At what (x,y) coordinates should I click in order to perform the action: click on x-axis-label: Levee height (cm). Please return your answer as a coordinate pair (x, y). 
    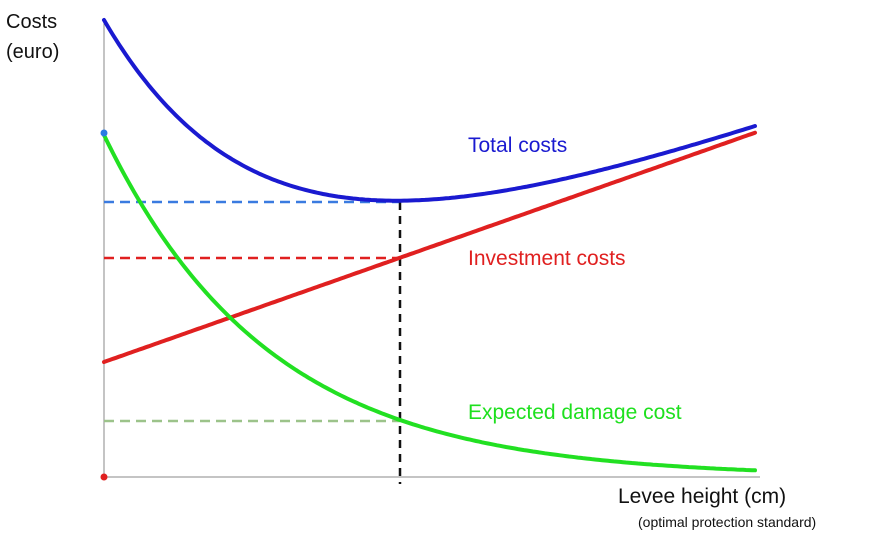
    Looking at the image, I should click on (702, 496).